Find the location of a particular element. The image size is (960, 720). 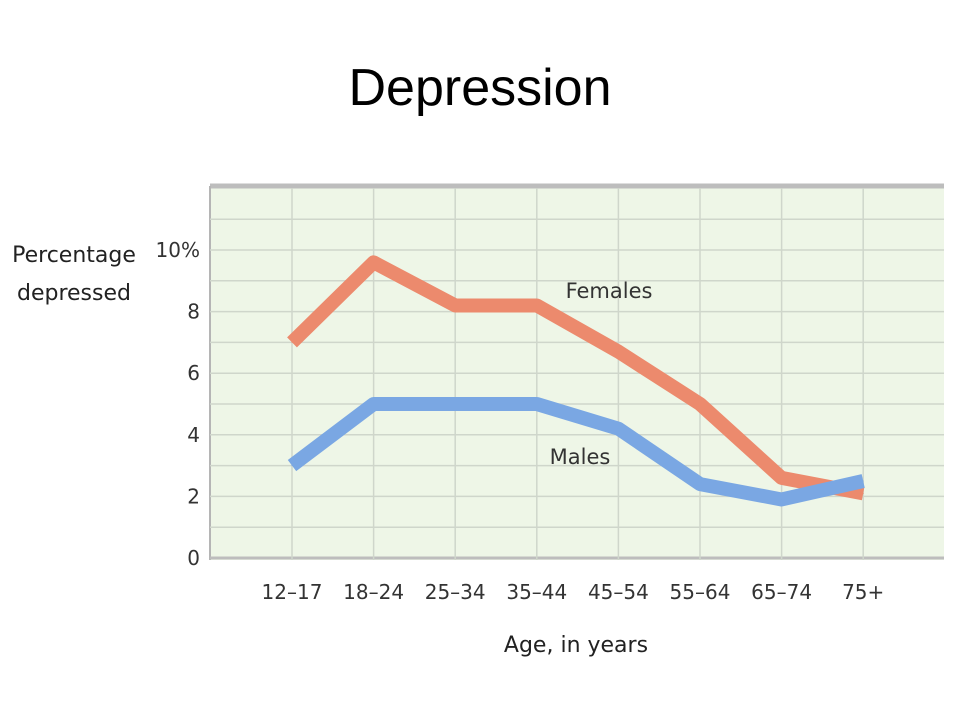

slide-title: Depression is located at coordinates (480, 88).